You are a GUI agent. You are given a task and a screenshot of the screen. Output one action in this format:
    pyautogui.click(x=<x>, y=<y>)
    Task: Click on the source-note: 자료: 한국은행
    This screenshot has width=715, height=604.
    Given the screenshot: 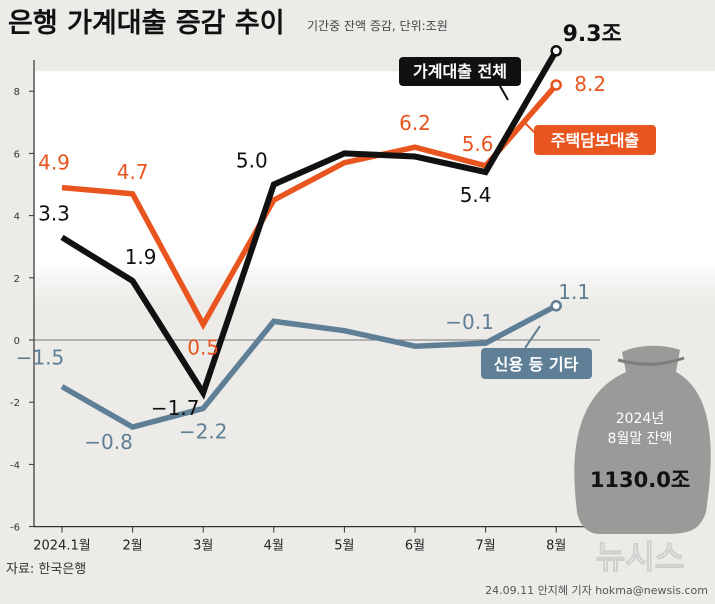 What is the action you would take?
    pyautogui.click(x=46, y=569)
    